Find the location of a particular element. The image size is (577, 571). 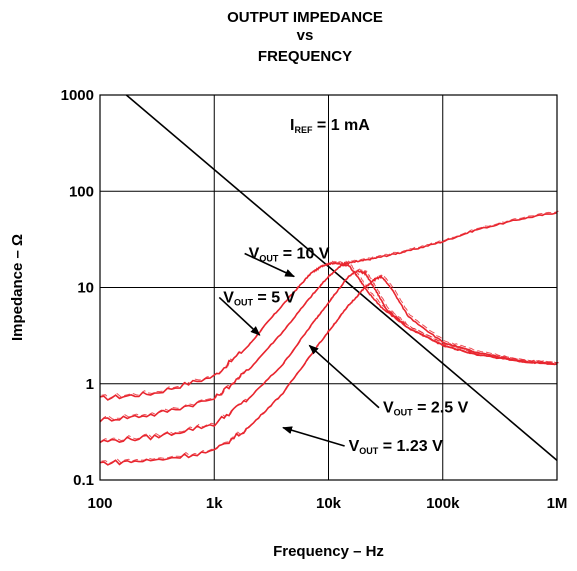

condition-label: IREF = 1 mA is located at coordinates (330, 126).